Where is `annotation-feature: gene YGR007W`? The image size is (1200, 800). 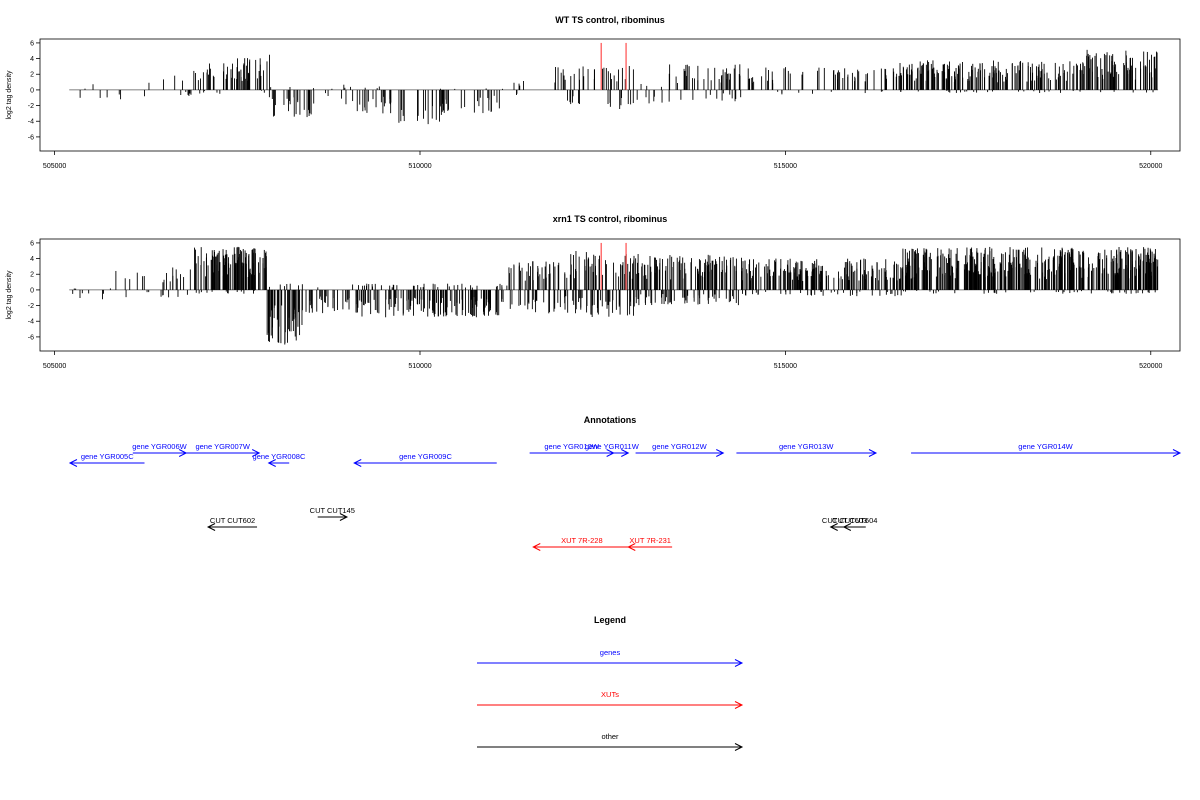 annotation-feature: gene YGR007W is located at coordinates (223, 449).